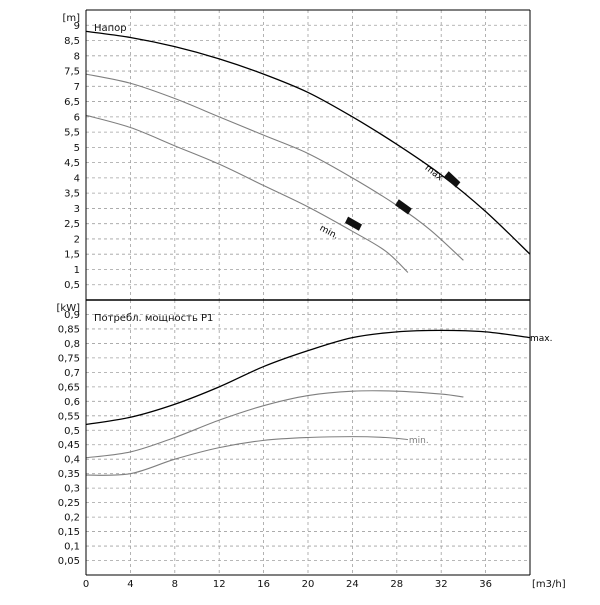 The width and height of the screenshot is (600, 605). What do you see at coordinates (69, 445) in the screenshot?
I see `y-tick-label: 0,45` at bounding box center [69, 445].